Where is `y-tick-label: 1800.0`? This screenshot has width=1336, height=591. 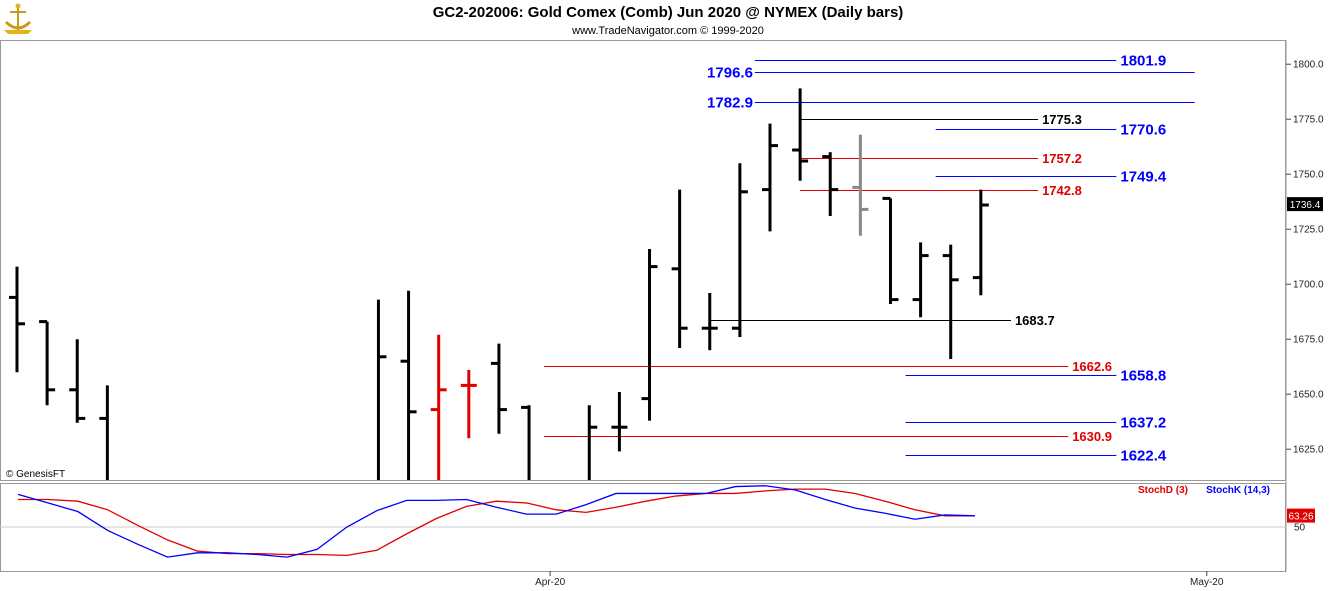 y-tick-label: 1800.0 is located at coordinates (1308, 65).